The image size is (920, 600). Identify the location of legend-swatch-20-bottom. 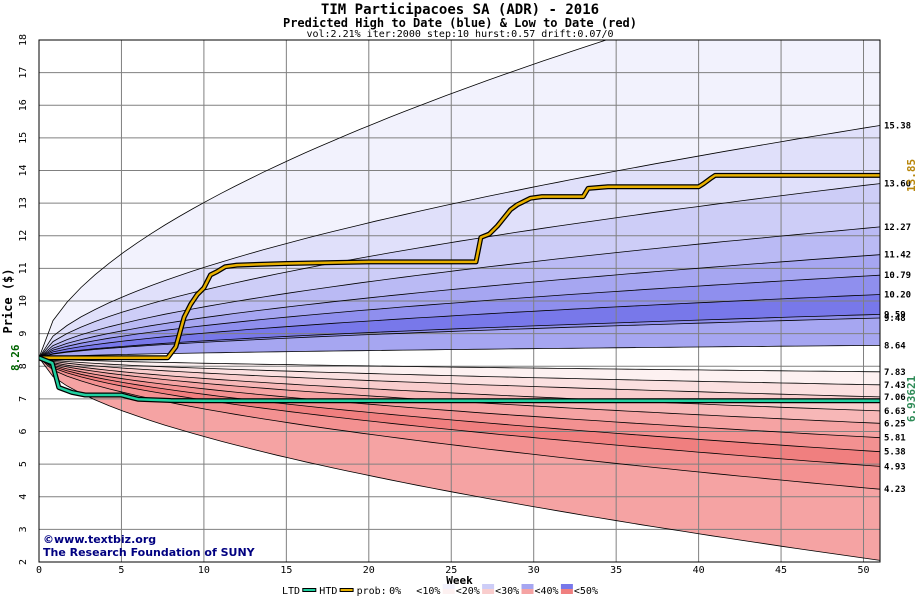
(488, 591).